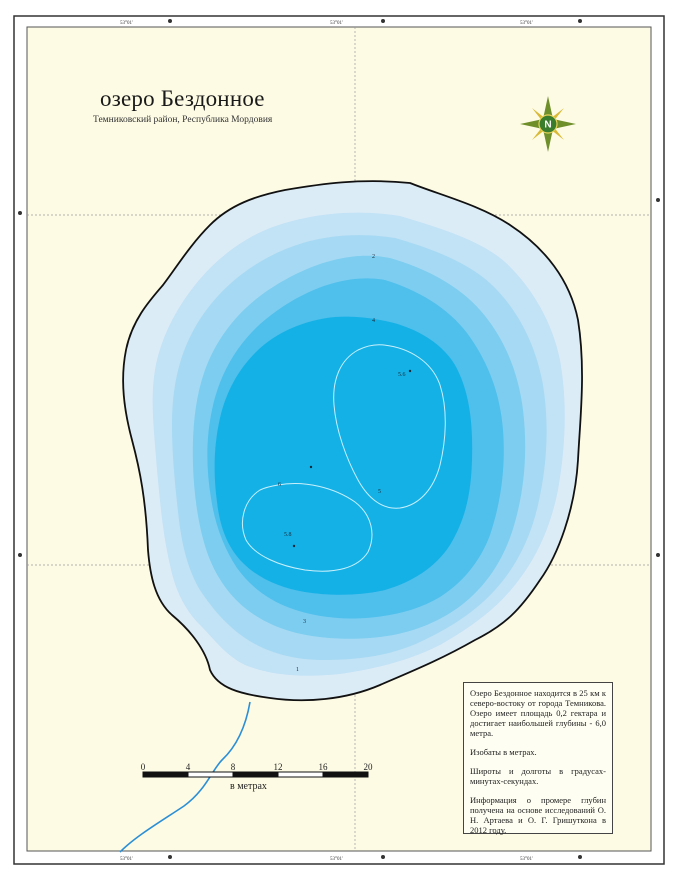  I want to click on depth-label: 5.8, so click(288, 535).